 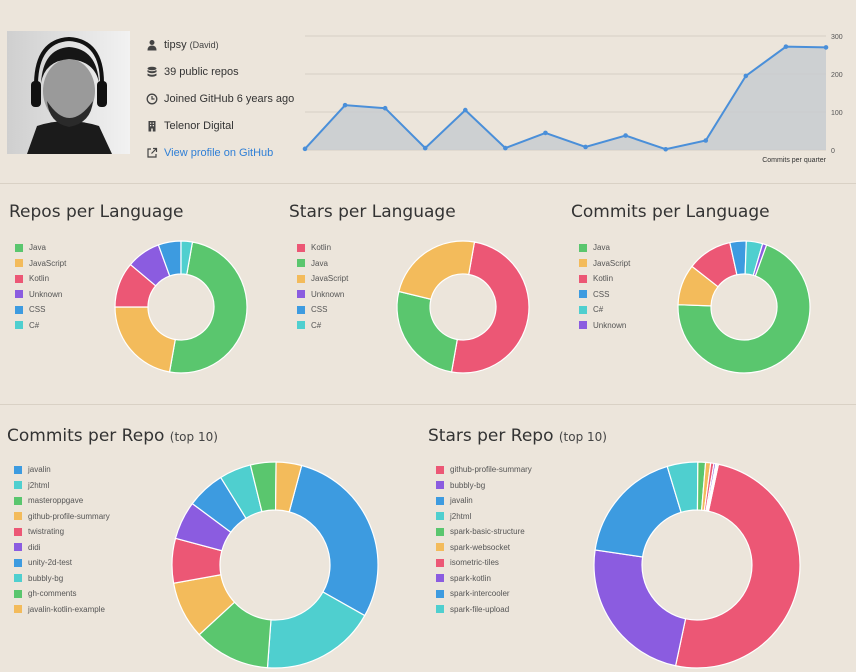 I want to click on legend-item: masteroppgave, so click(x=62, y=501).